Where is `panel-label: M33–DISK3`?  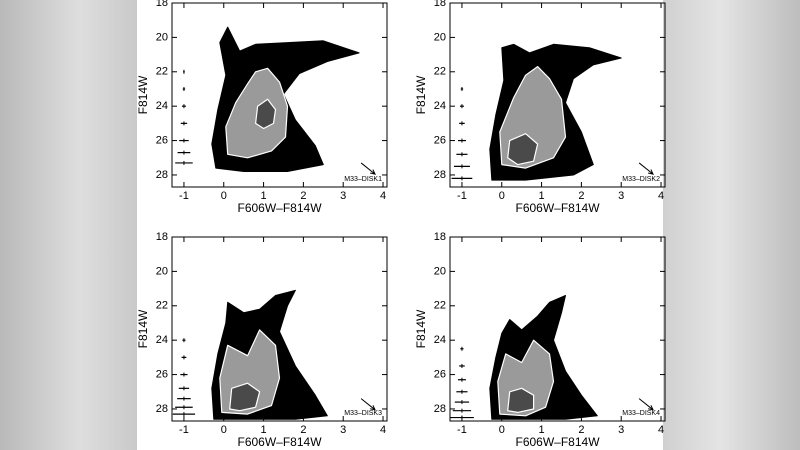 panel-label: M33–DISK3 is located at coordinates (363, 413).